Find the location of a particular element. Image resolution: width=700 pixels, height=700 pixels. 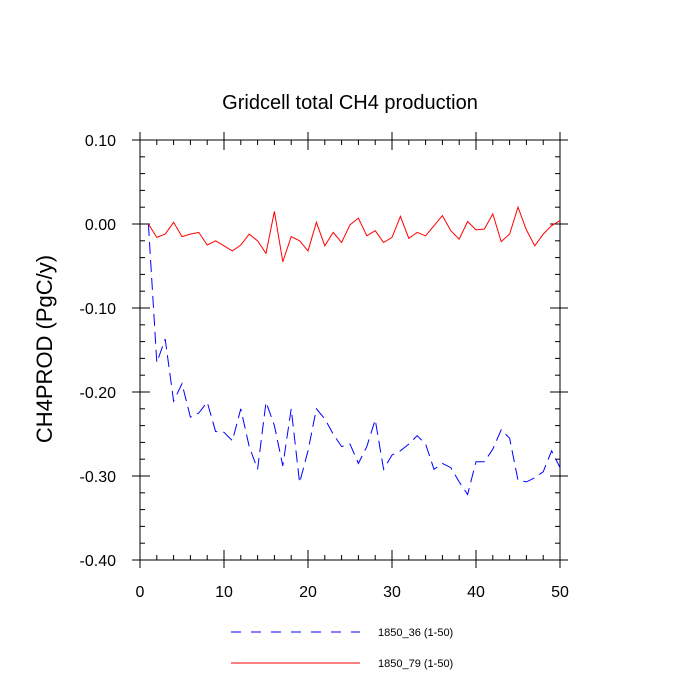

x-tick-label: 10 is located at coordinates (224, 592).